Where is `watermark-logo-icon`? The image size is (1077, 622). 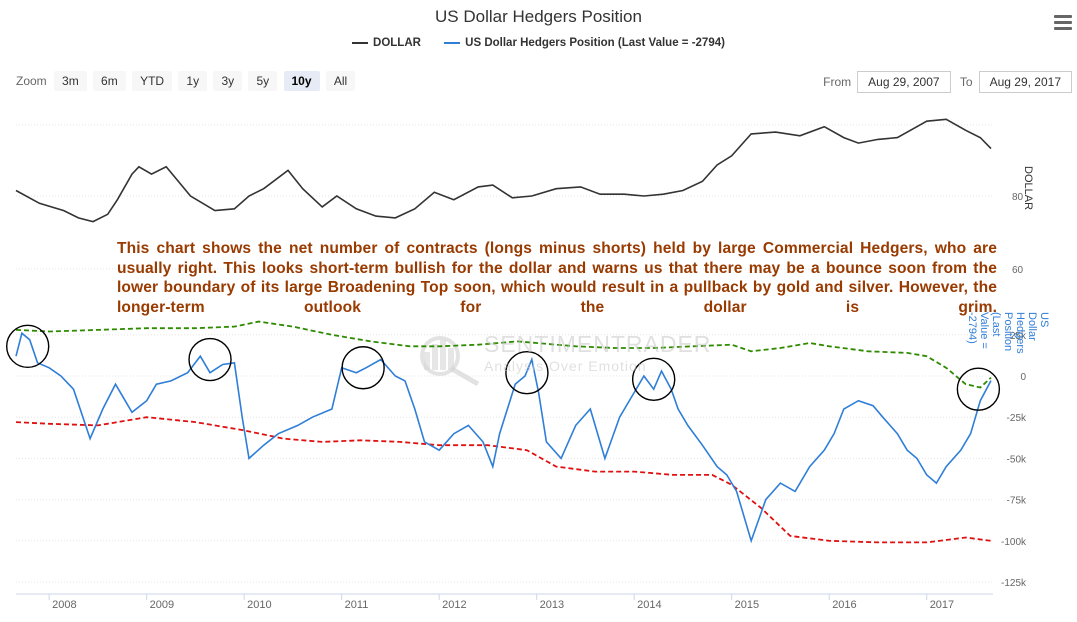
watermark-logo-icon is located at coordinates (450, 361).